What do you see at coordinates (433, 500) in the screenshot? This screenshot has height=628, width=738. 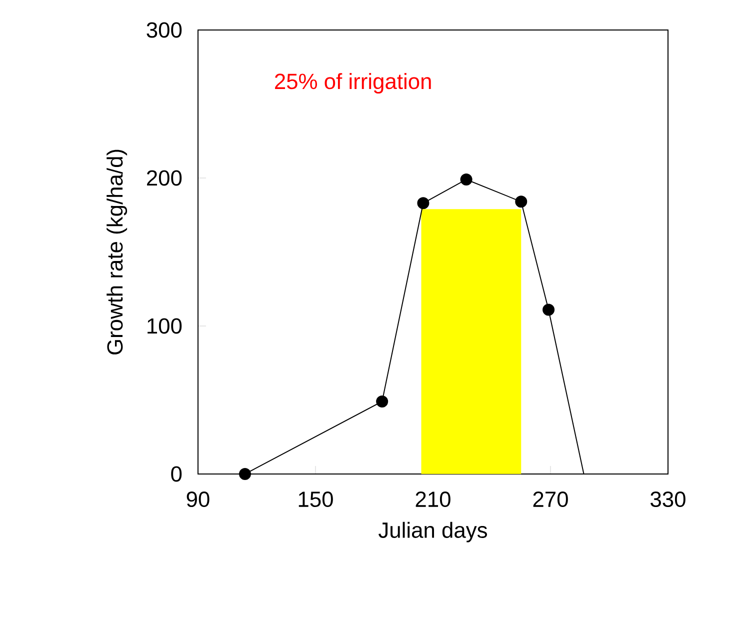 I see `x-tick-label: 210` at bounding box center [433, 500].